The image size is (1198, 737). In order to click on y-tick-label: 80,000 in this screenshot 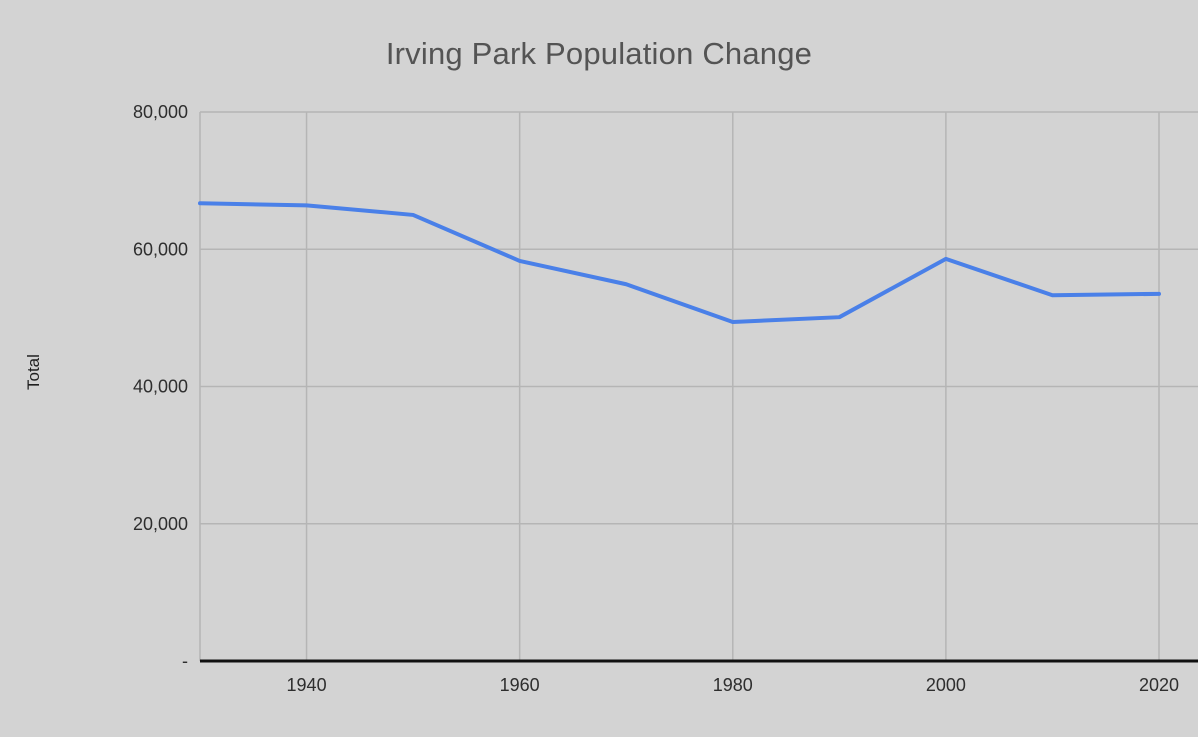, I will do `click(160, 112)`.